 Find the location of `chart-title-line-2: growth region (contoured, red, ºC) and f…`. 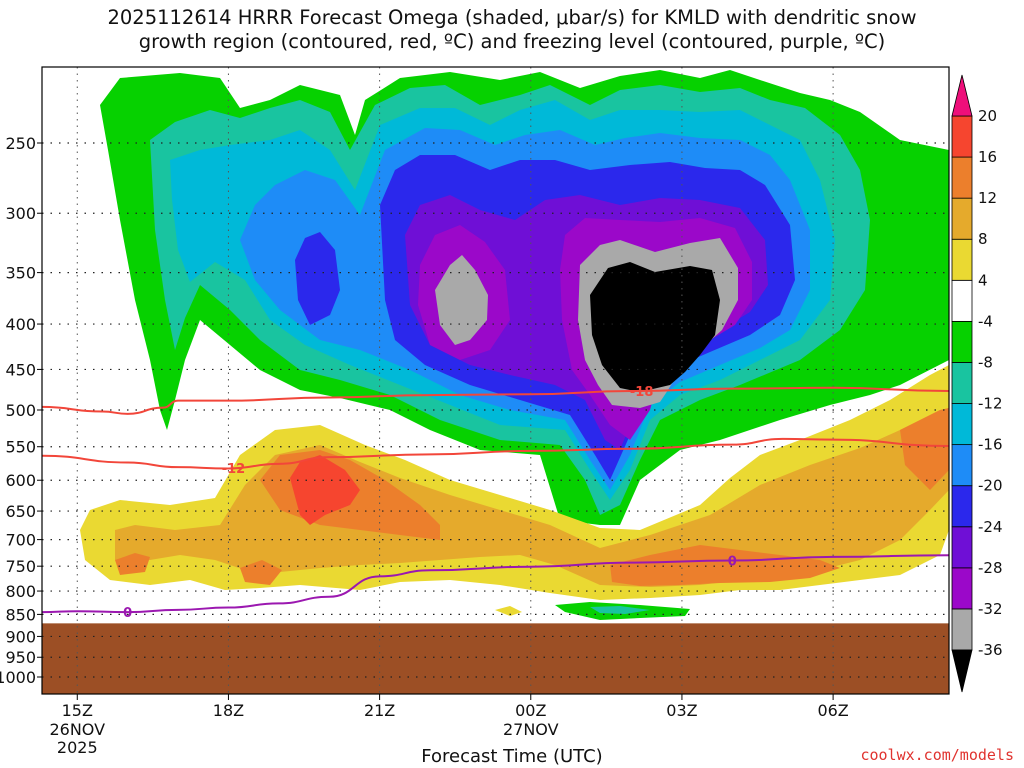

chart-title-line-2: growth region (contoured, red, ºC) and f… is located at coordinates (512, 41).